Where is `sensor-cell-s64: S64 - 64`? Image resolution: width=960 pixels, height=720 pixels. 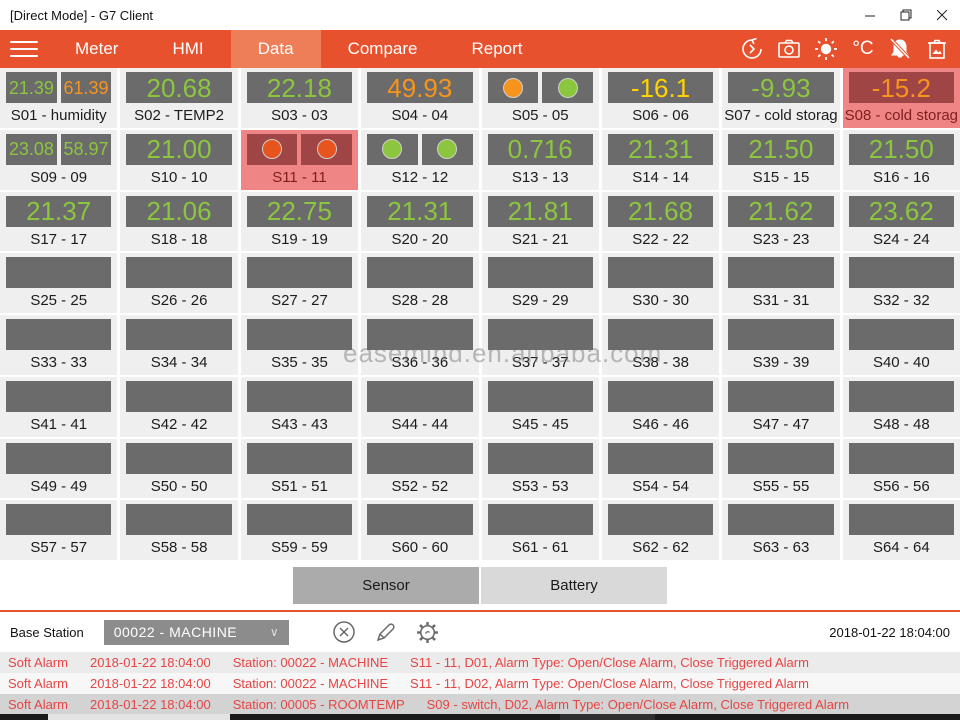 sensor-cell-s64: S64 - 64 is located at coordinates (901, 530).